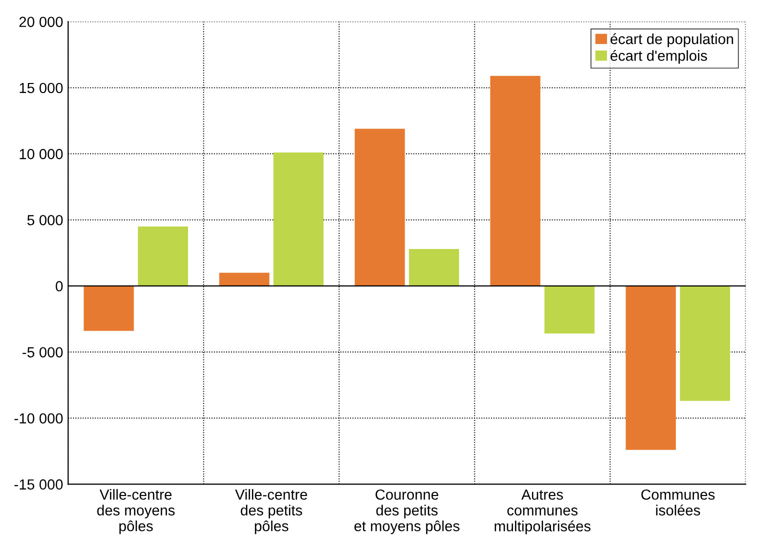 The width and height of the screenshot is (757, 541). Describe the element at coordinates (672, 40) in the screenshot. I see `legend-label: écart de population` at that location.